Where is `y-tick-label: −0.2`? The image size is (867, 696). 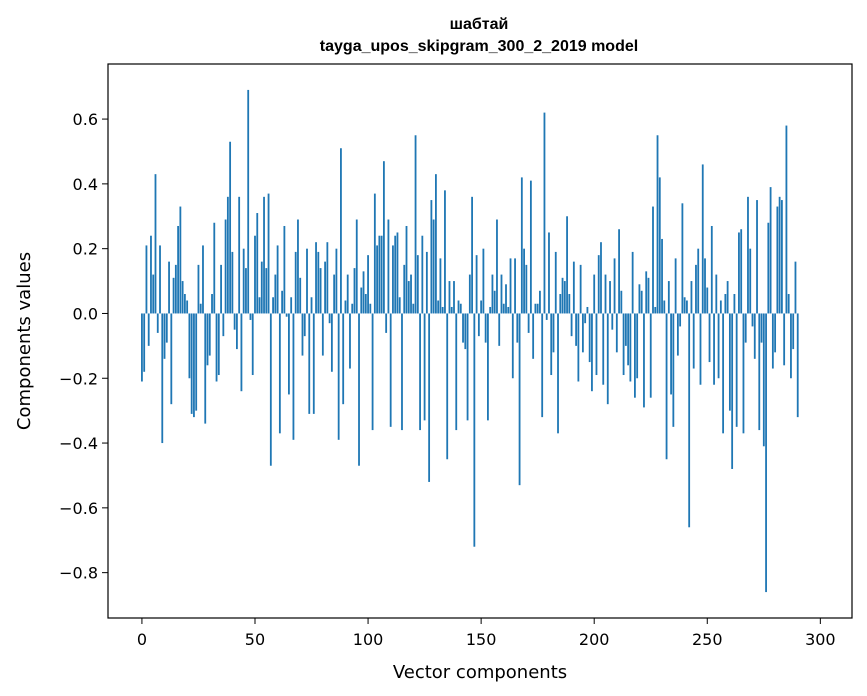
y-tick-label: −0.2 is located at coordinates (78, 378).